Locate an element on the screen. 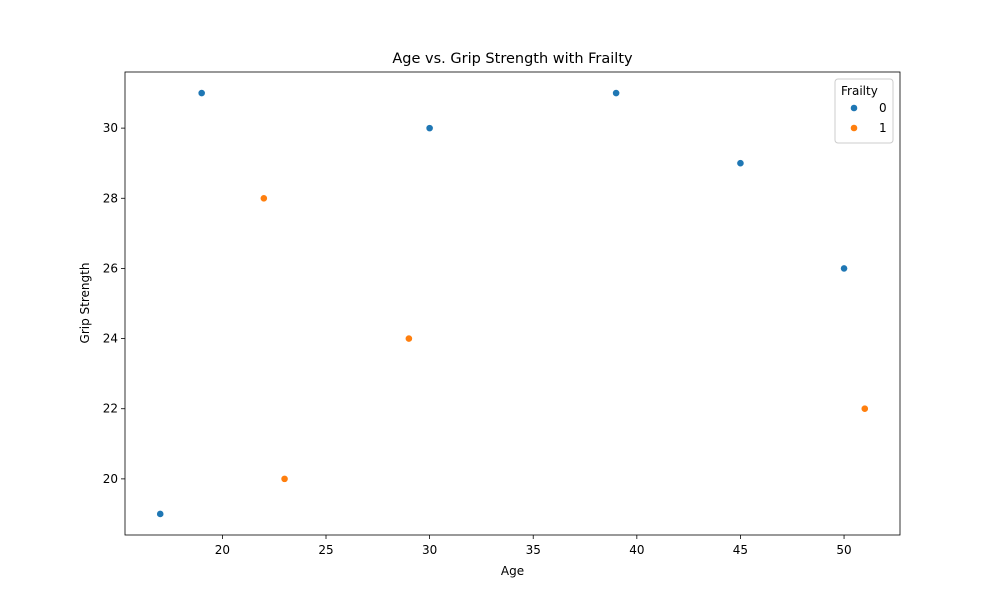  x-tick-label: 35 is located at coordinates (533, 550).